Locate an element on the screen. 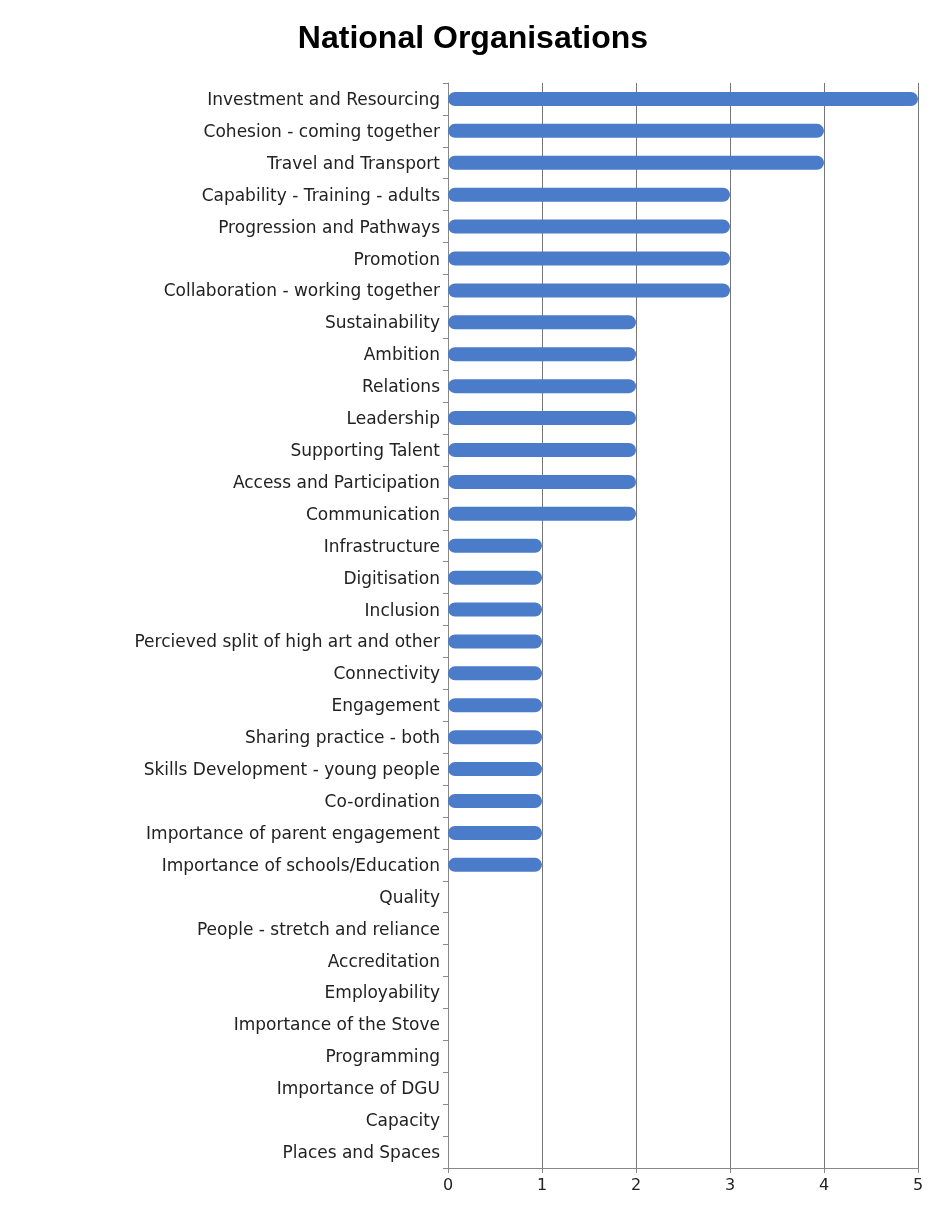  x-tick-label: 5 is located at coordinates (918, 1184).